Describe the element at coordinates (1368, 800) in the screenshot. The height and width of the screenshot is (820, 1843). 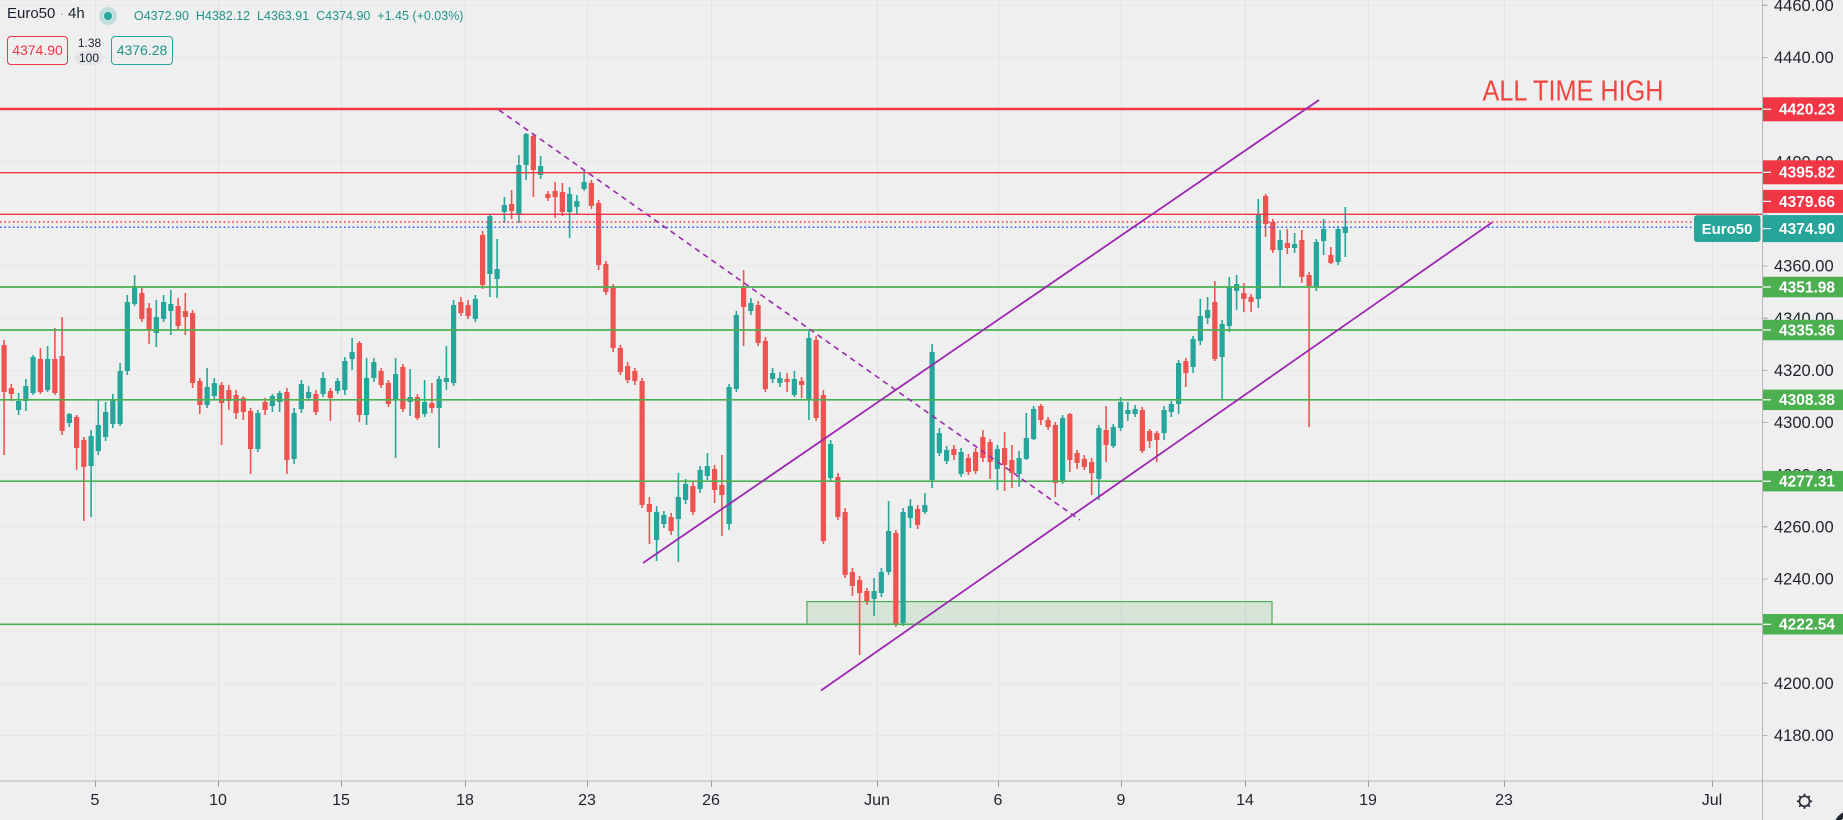
I see `svg-text: 19` at that location.